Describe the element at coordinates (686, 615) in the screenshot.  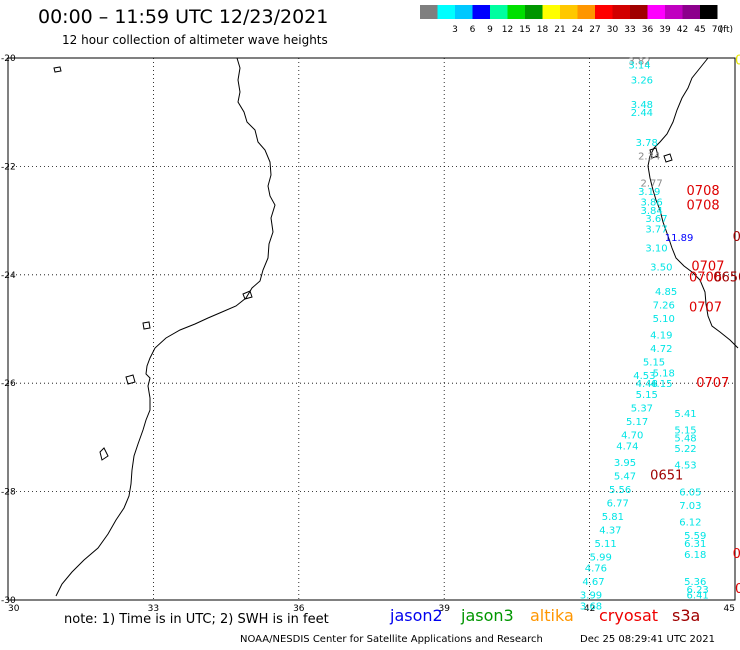
I see `satellite-name: s3a` at that location.